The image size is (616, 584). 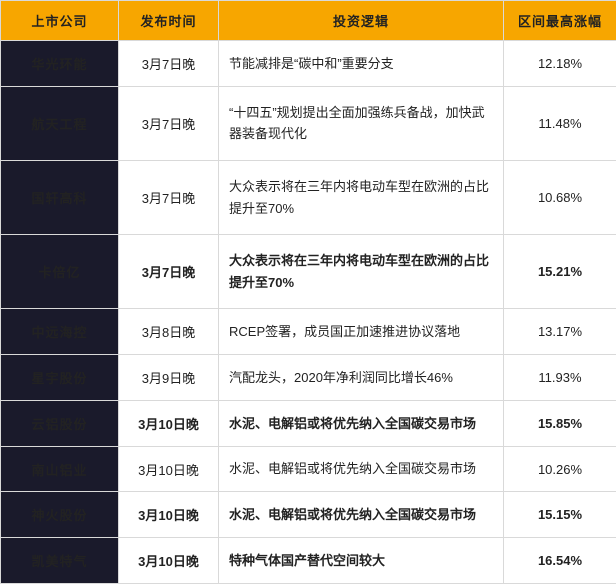 I want to click on cell-company-name: 航天工程, so click(x=59, y=123).